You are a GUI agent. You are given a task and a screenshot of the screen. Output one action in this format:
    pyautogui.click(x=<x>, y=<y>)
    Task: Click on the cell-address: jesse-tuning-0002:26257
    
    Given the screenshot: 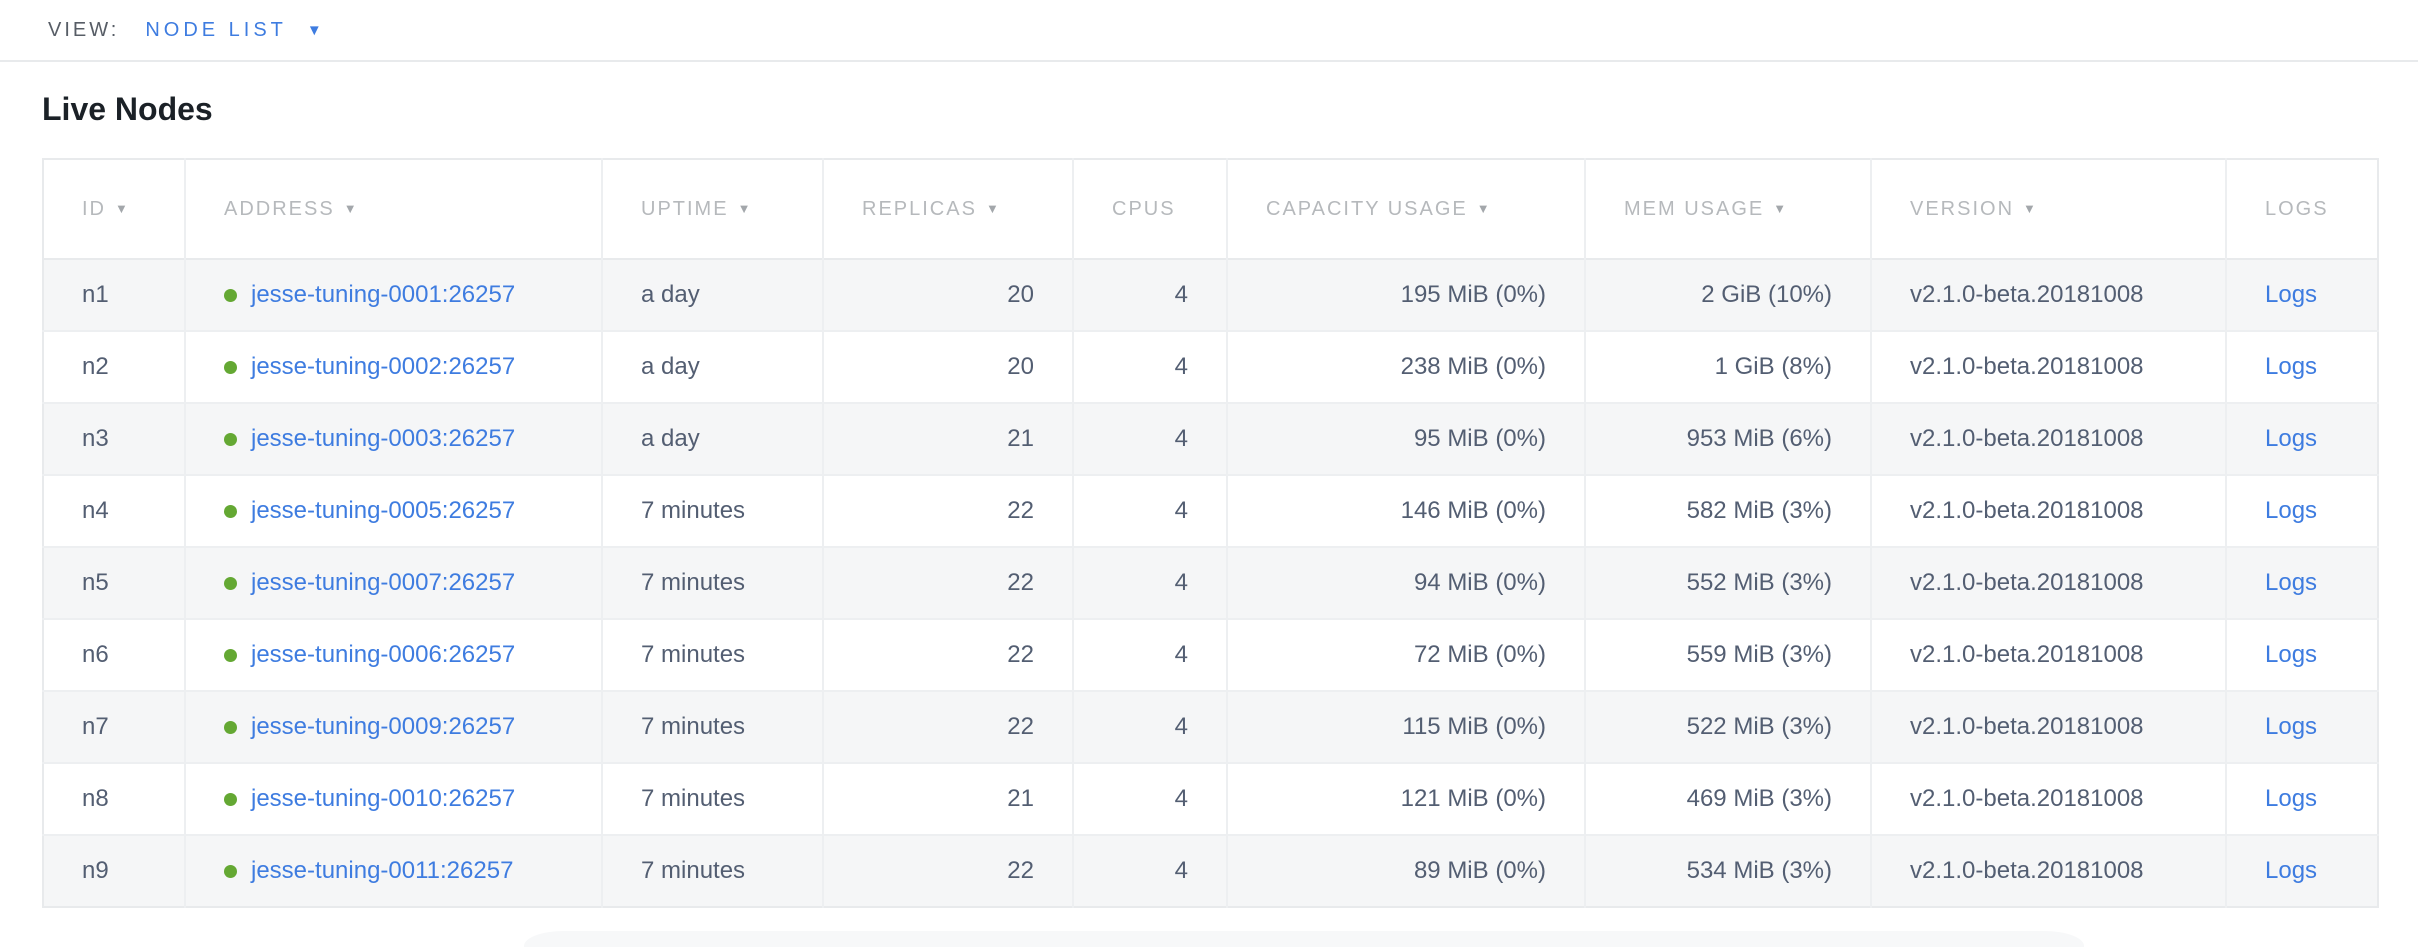 What is the action you would take?
    pyautogui.click(x=393, y=367)
    